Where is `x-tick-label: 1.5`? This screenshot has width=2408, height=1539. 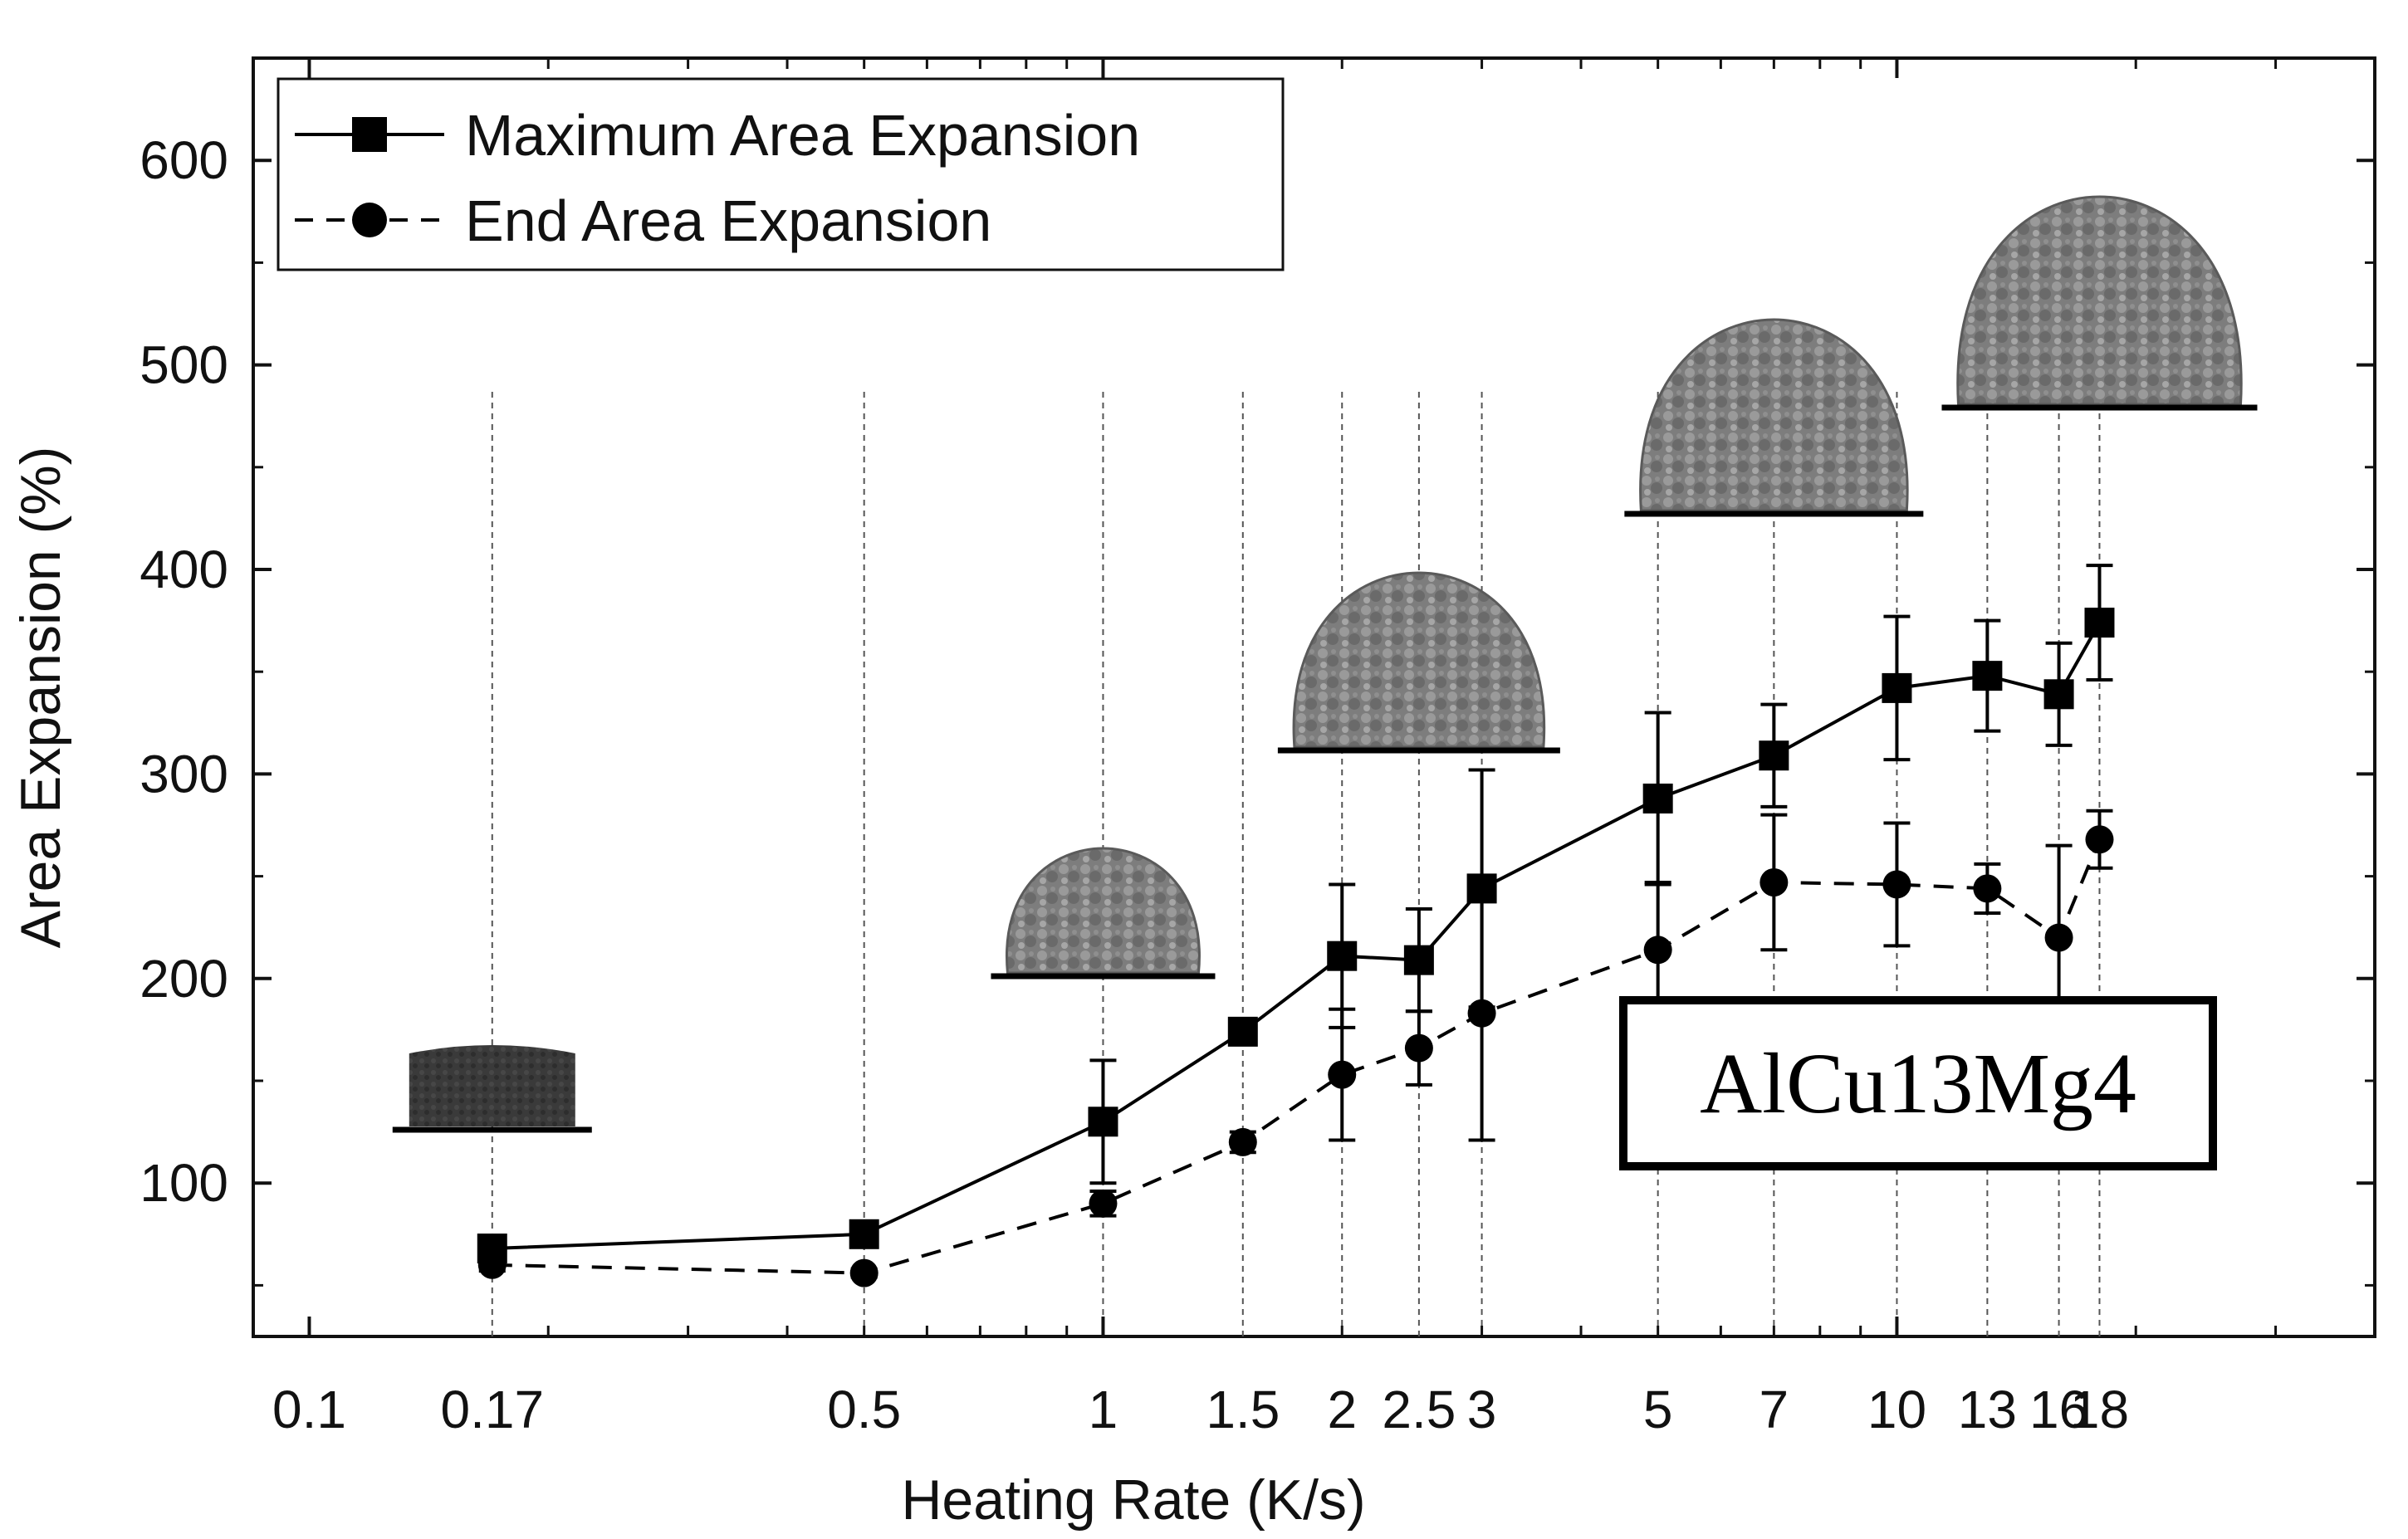 x-tick-label: 1.5 is located at coordinates (1243, 1409).